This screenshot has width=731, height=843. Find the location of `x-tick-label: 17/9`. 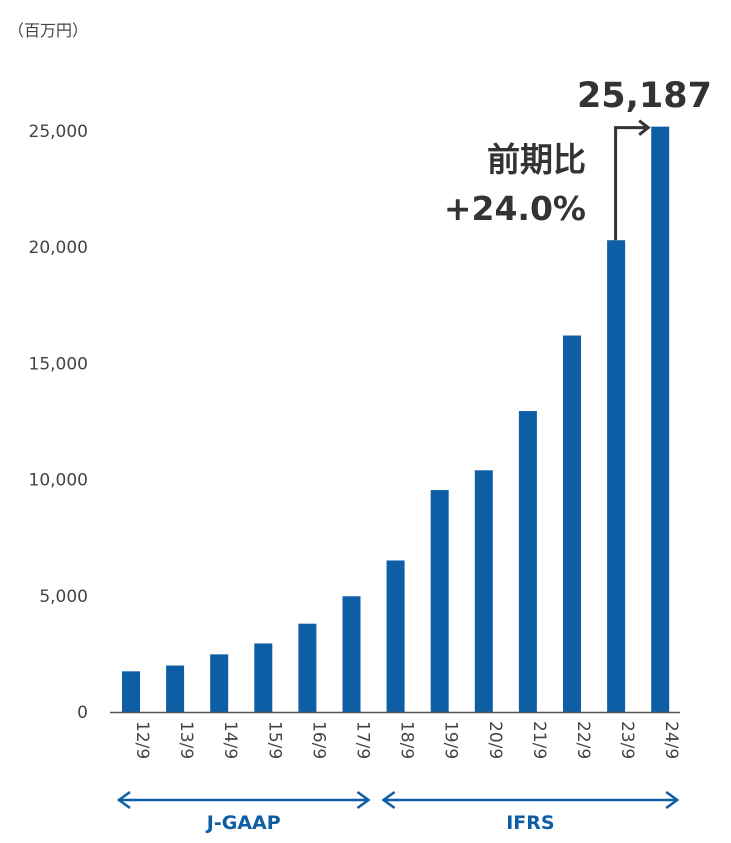

x-tick-label: 17/9 is located at coordinates (363, 740).